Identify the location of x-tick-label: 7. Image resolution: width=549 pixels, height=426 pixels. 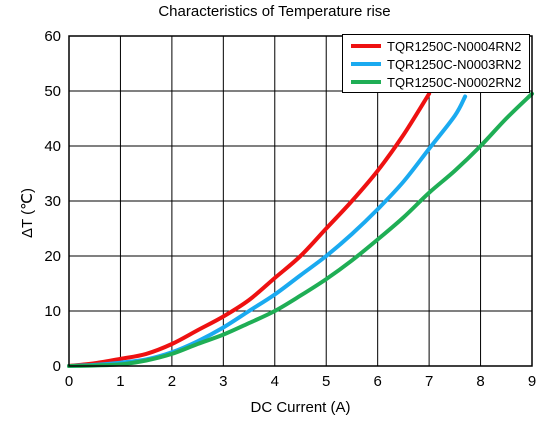
(429, 381).